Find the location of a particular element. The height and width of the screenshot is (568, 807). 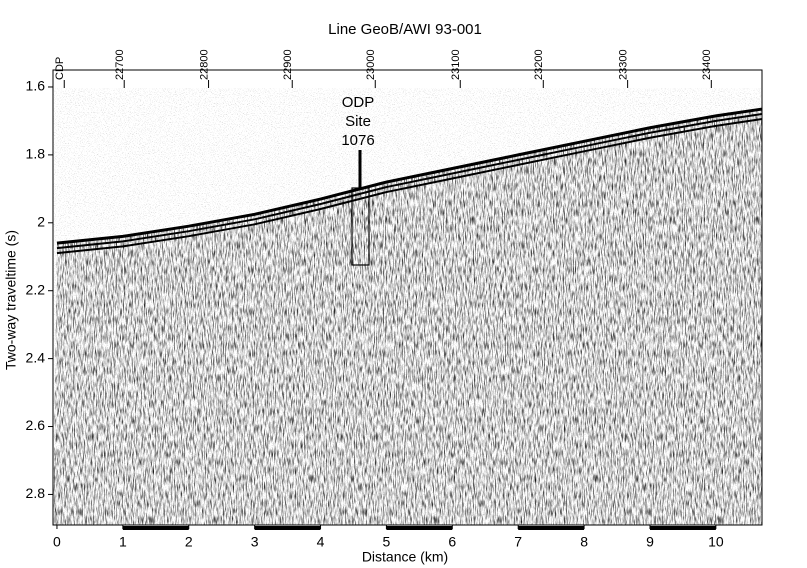

x-tick-label: 5 is located at coordinates (387, 542).